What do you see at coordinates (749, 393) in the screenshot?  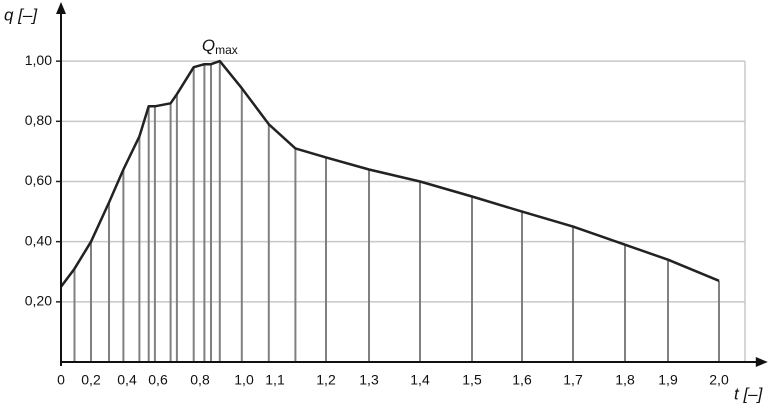 I see `x-axis-title: t [–]` at bounding box center [749, 393].